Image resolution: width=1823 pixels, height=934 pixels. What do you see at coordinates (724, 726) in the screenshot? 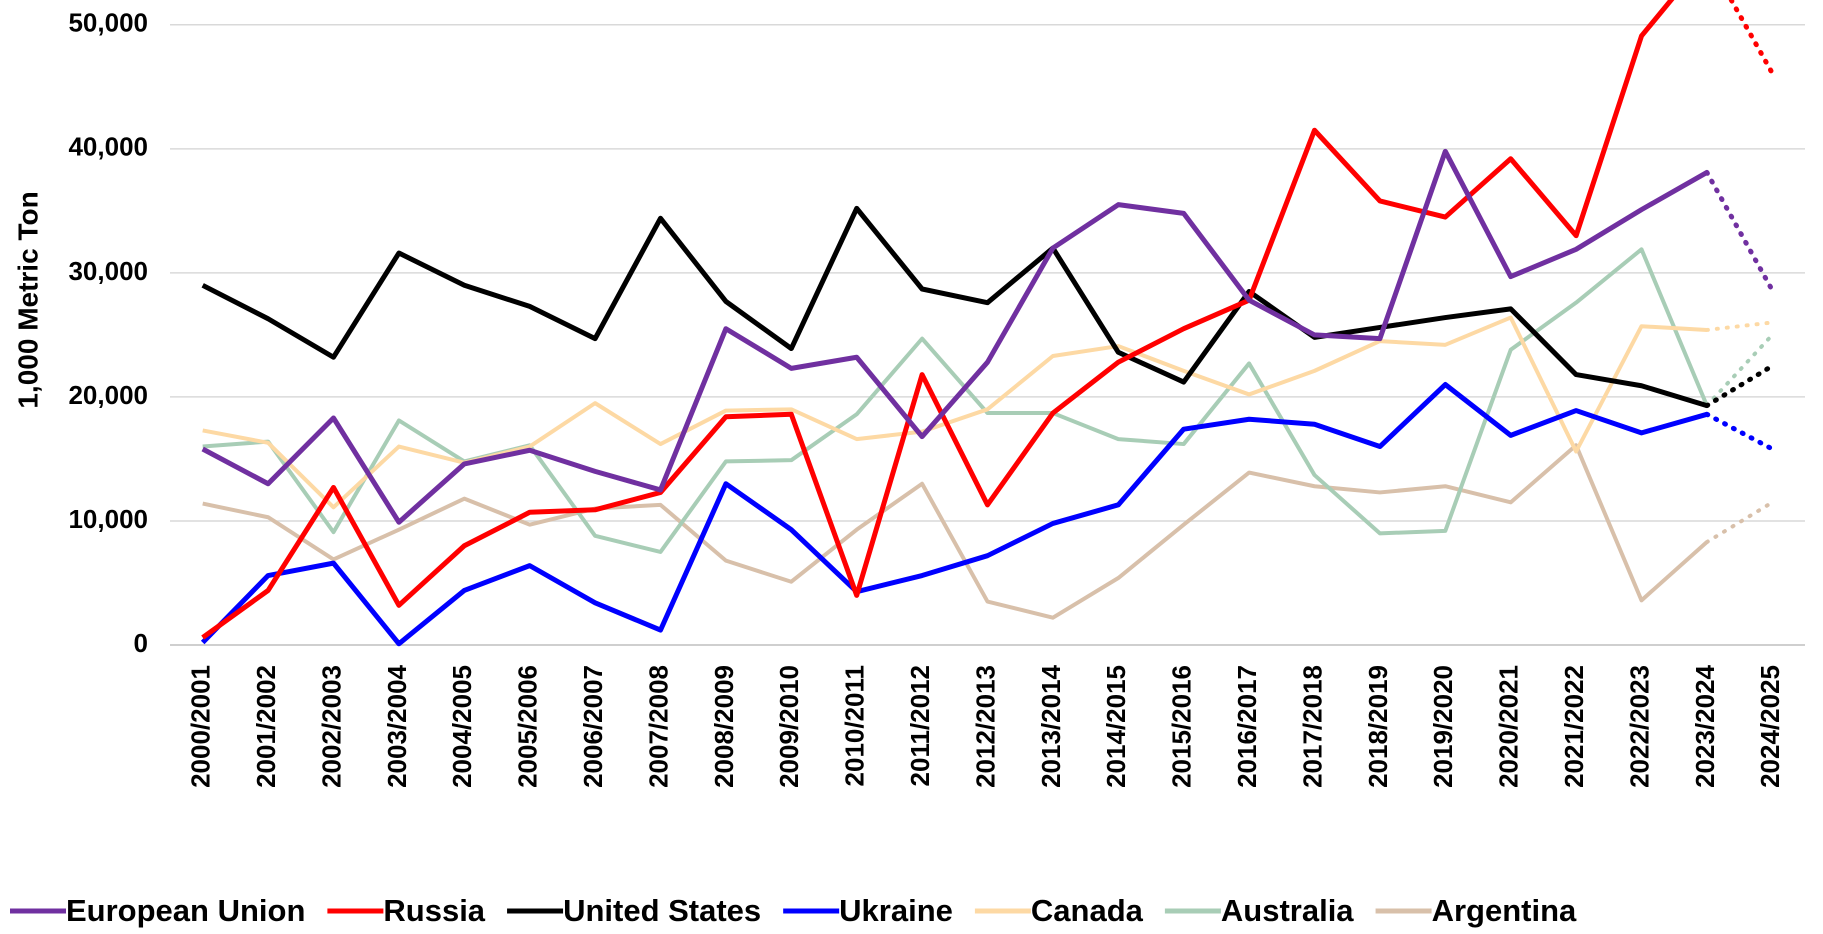
I see `x-tick-label: 2008/2009` at bounding box center [724, 726].